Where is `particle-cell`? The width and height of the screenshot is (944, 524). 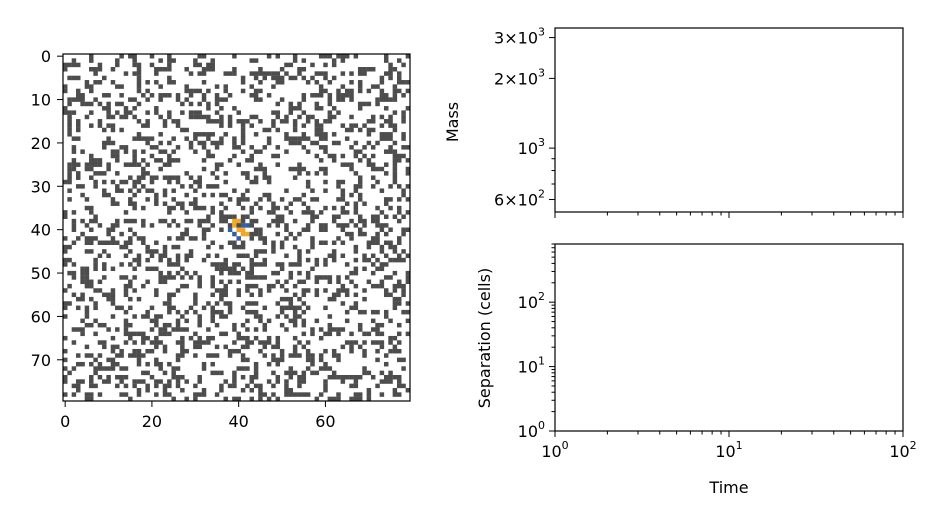 particle-cell is located at coordinates (234, 234).